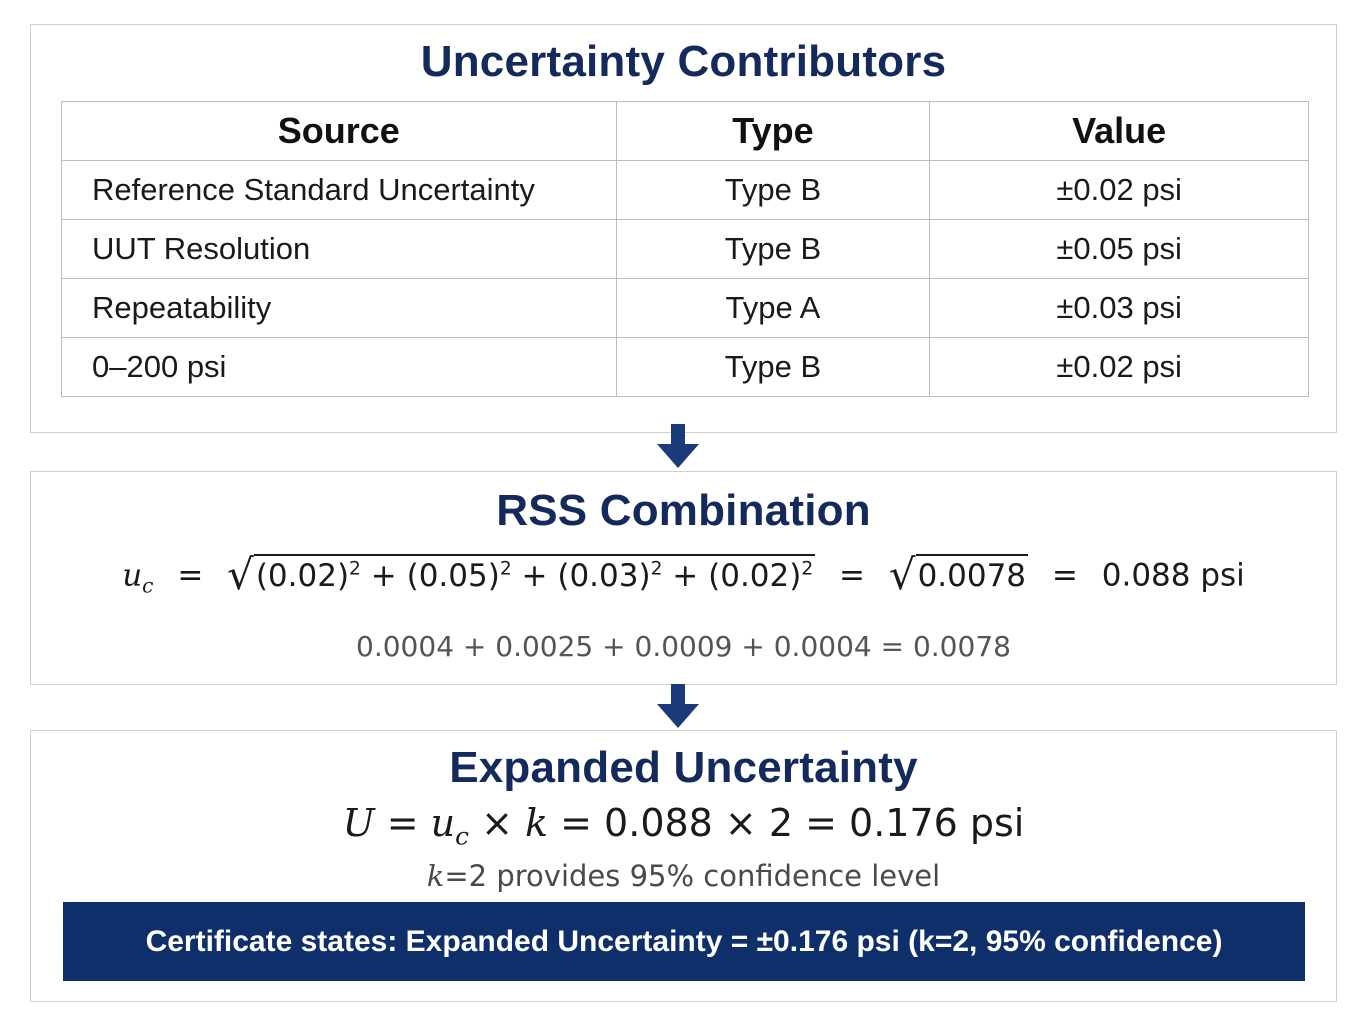 This screenshot has height=1024, width=1365. I want to click on table-row: UUT Resolution Type B ±0.05 psi, so click(685, 249).